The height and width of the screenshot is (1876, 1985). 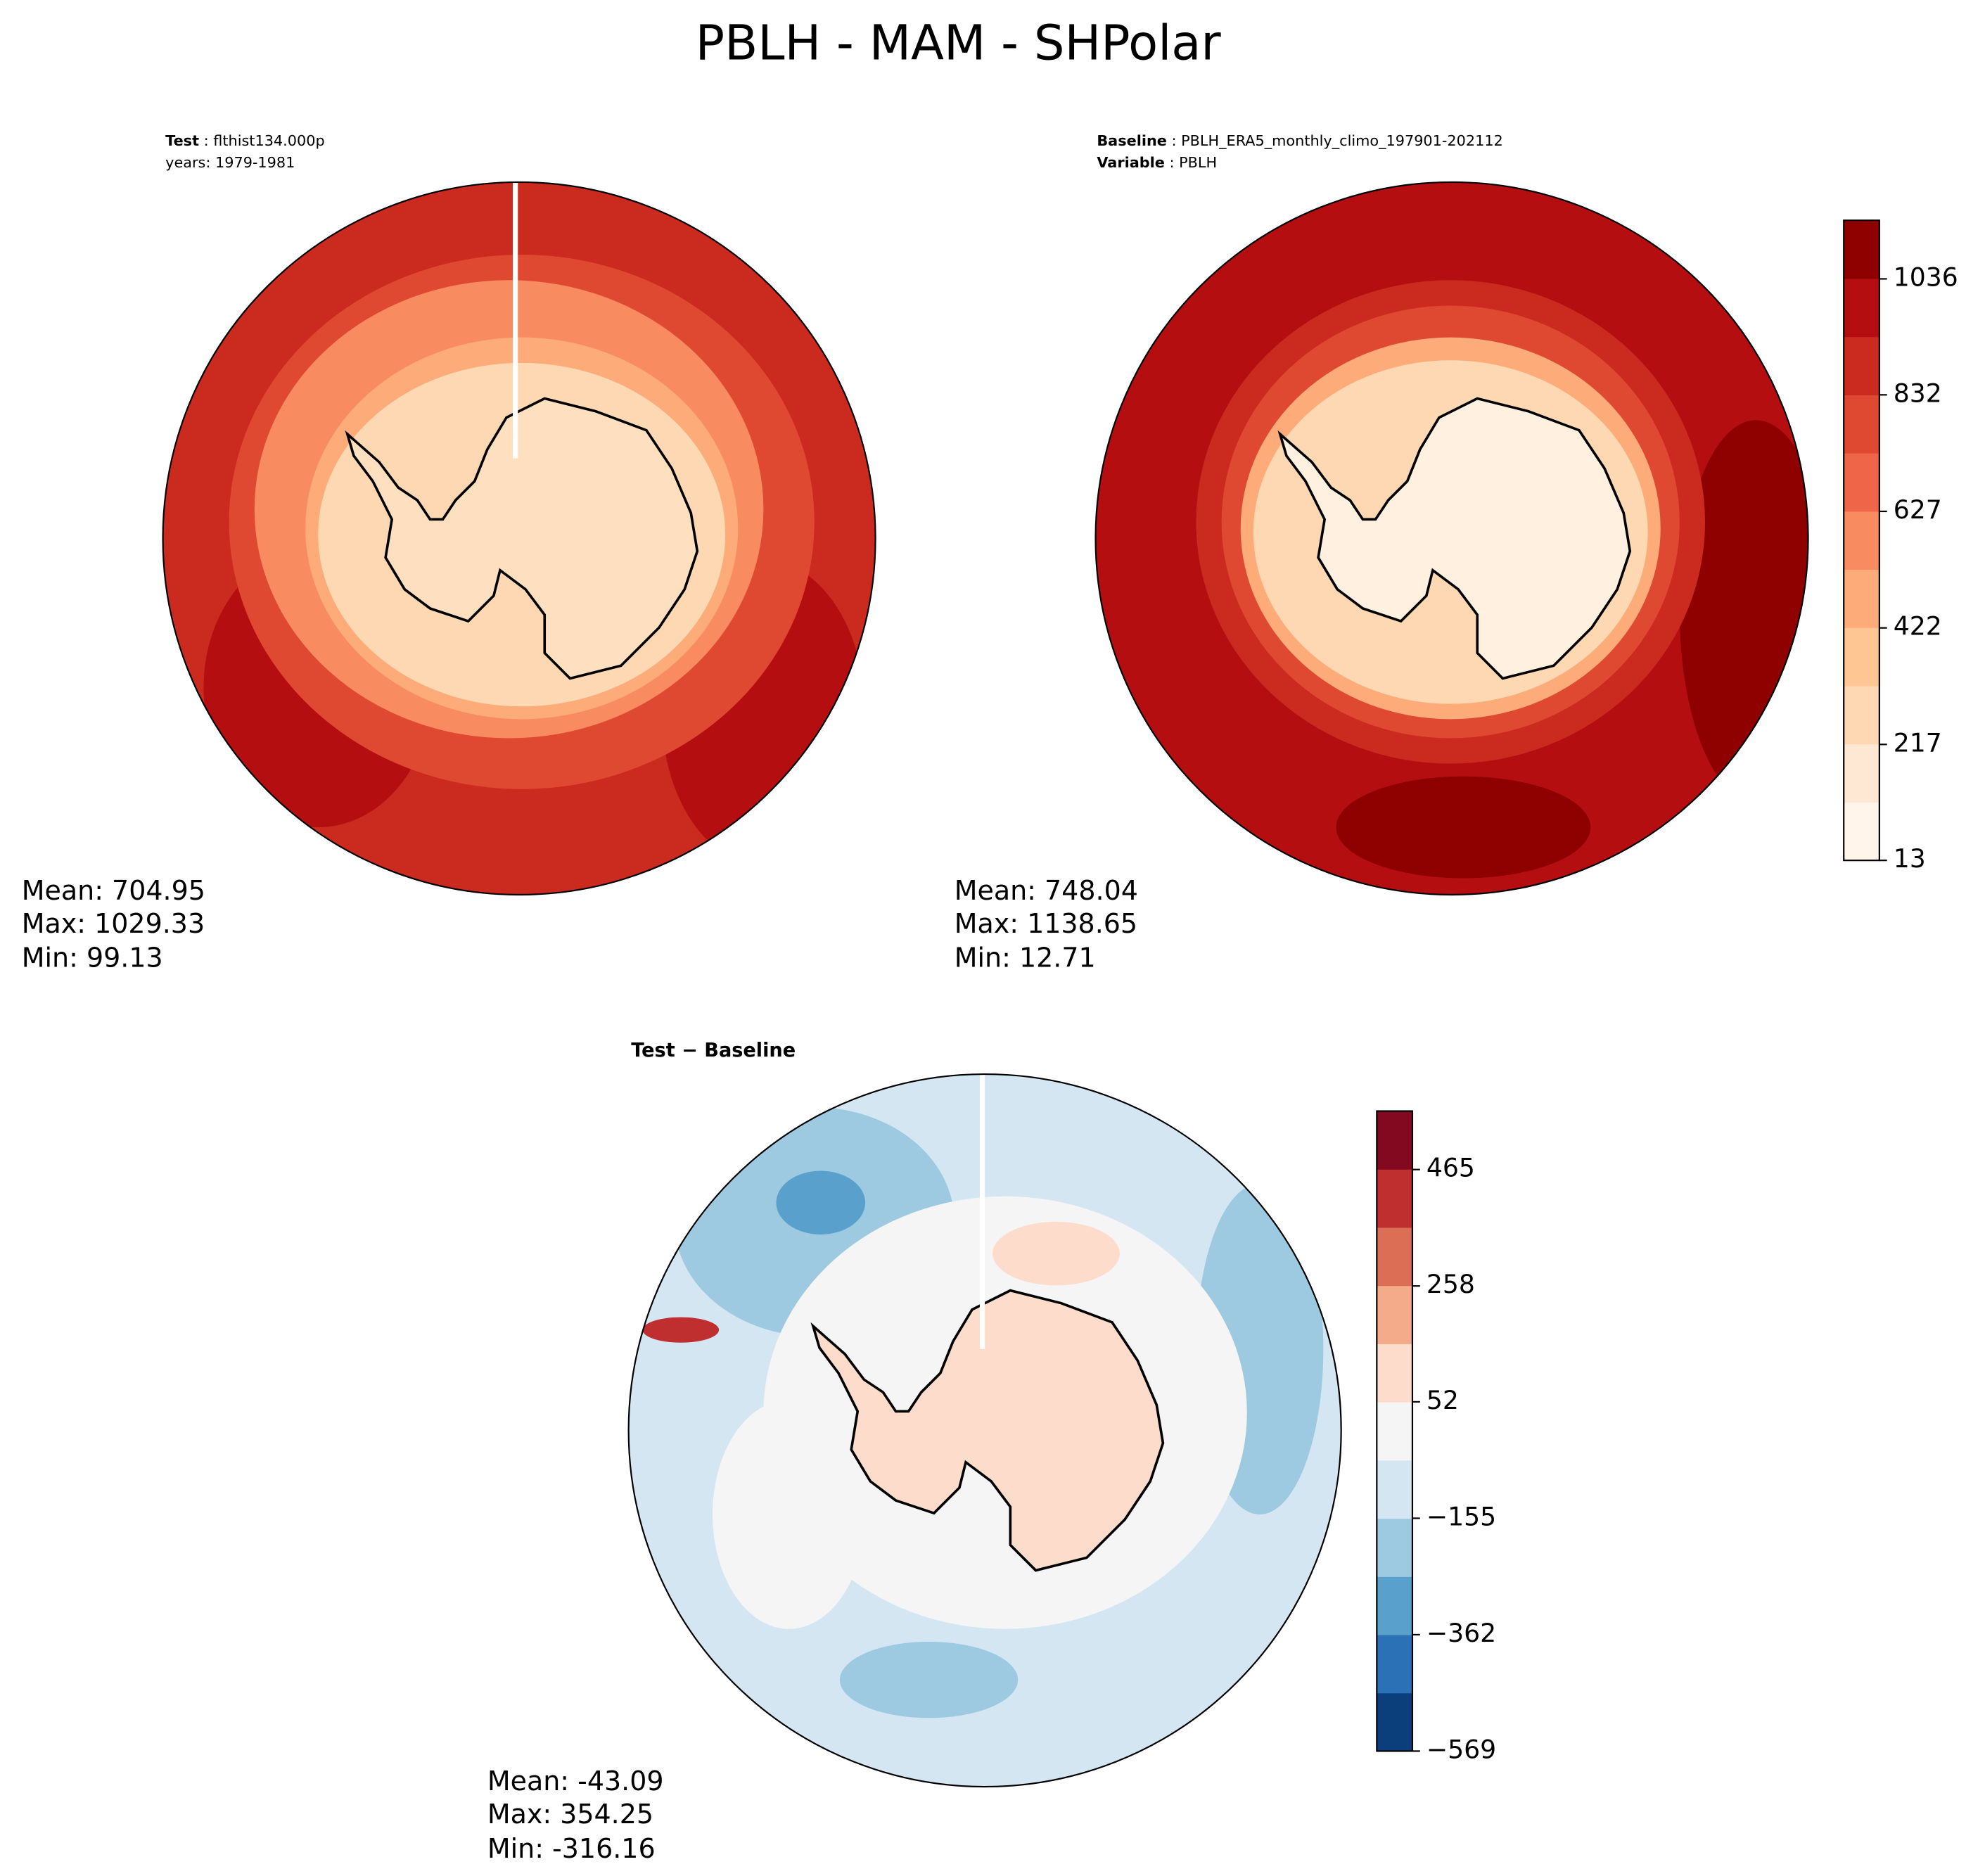 I want to click on stat: Min: 12.71, so click(x=1025, y=958).